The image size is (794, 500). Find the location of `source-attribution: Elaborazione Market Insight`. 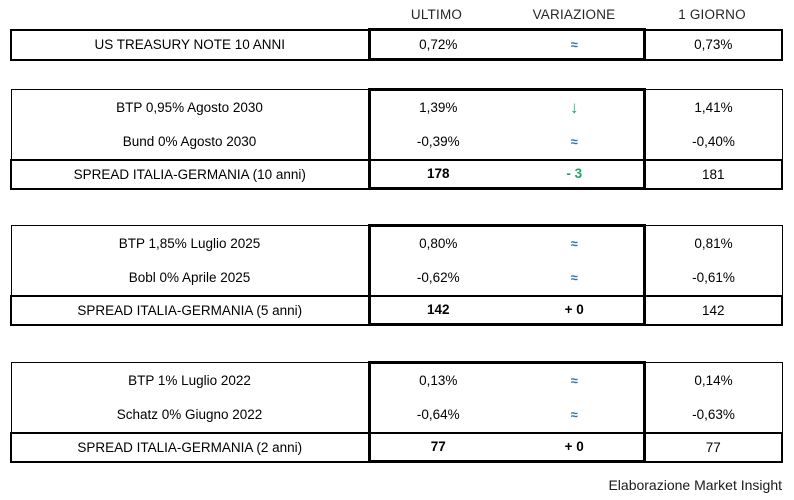

source-attribution: Elaborazione Market Insight is located at coordinates (695, 485).